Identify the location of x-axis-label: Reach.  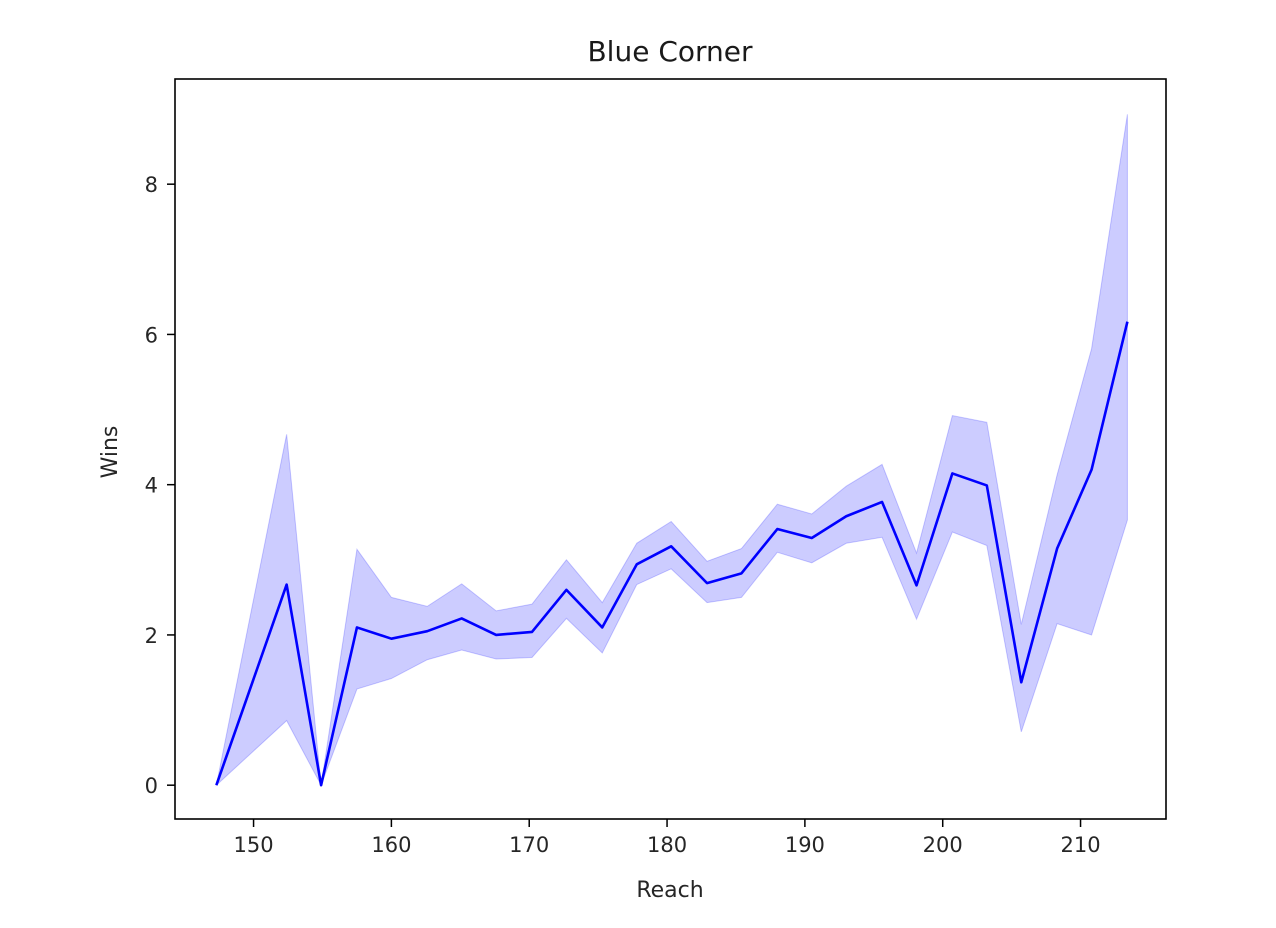
(669, 890).